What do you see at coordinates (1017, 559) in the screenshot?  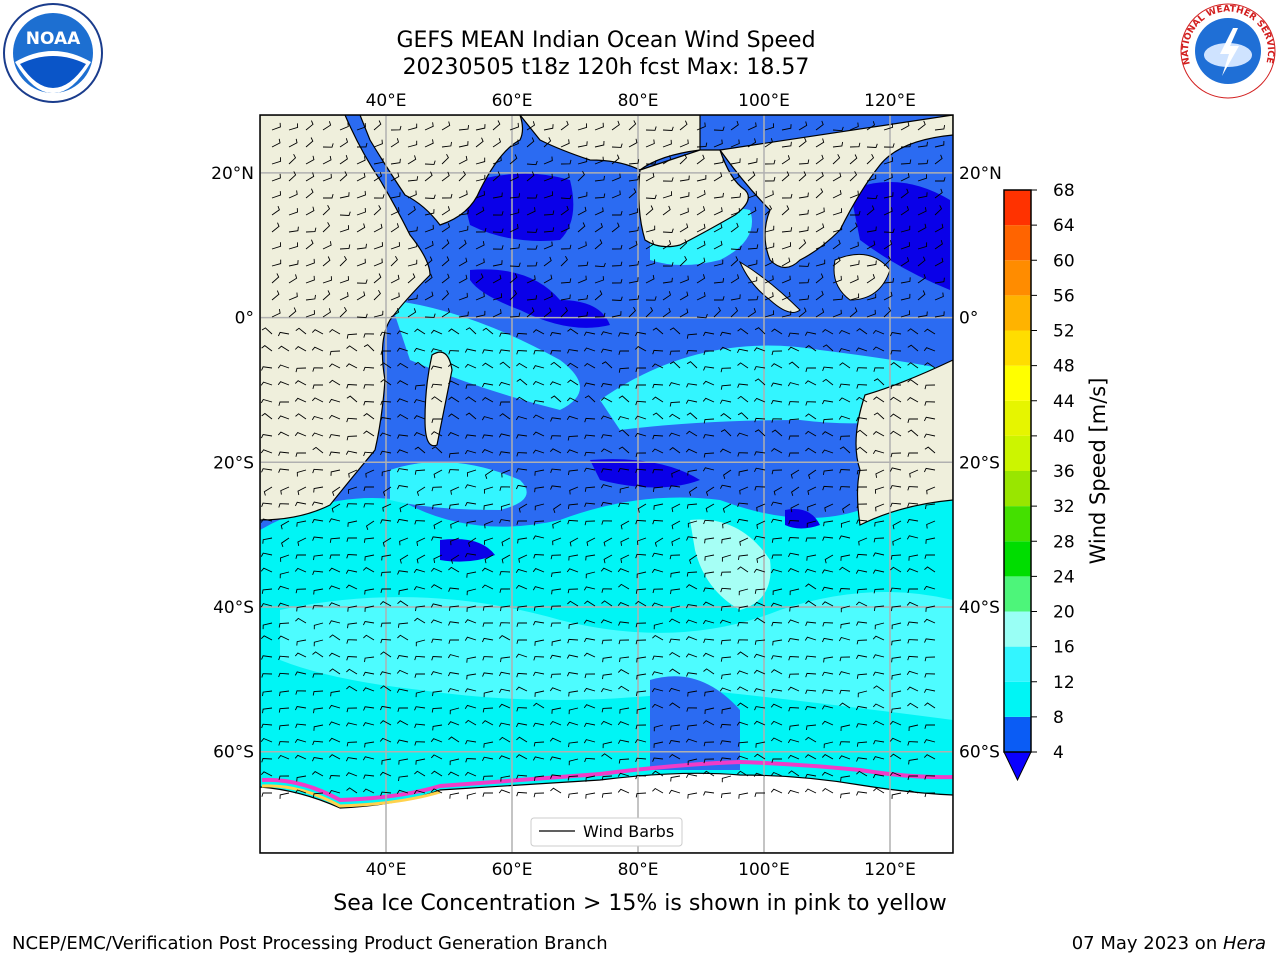 I see `colorbar-bin` at bounding box center [1017, 559].